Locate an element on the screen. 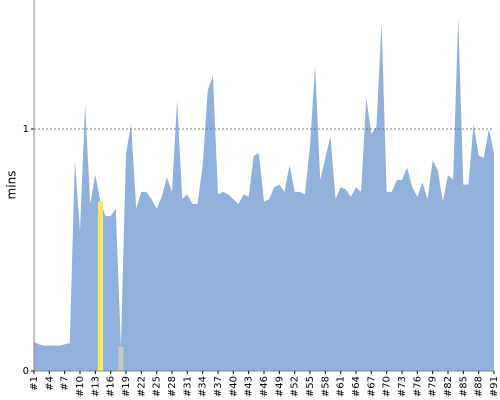  x-tick-label: #40 is located at coordinates (233, 386).